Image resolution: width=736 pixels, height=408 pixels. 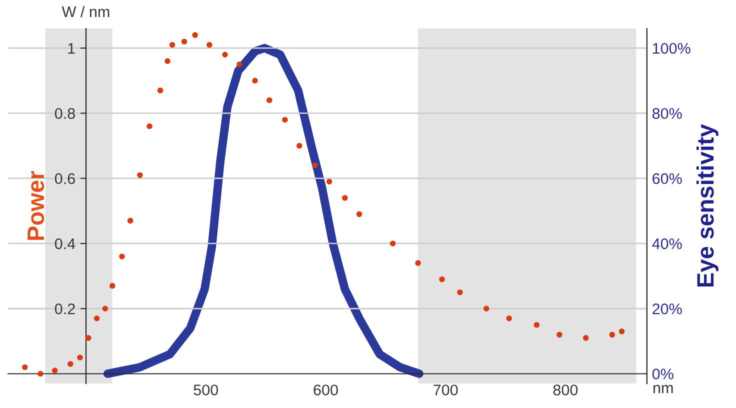 I want to click on y-tick-label: 0.2, so click(x=64, y=308).